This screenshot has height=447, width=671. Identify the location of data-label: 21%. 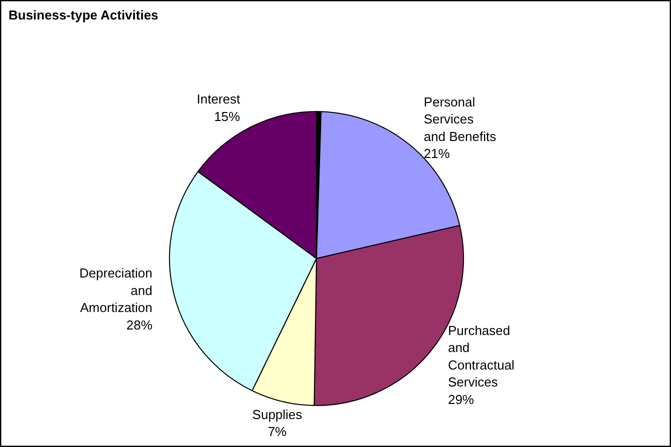
(437, 154).